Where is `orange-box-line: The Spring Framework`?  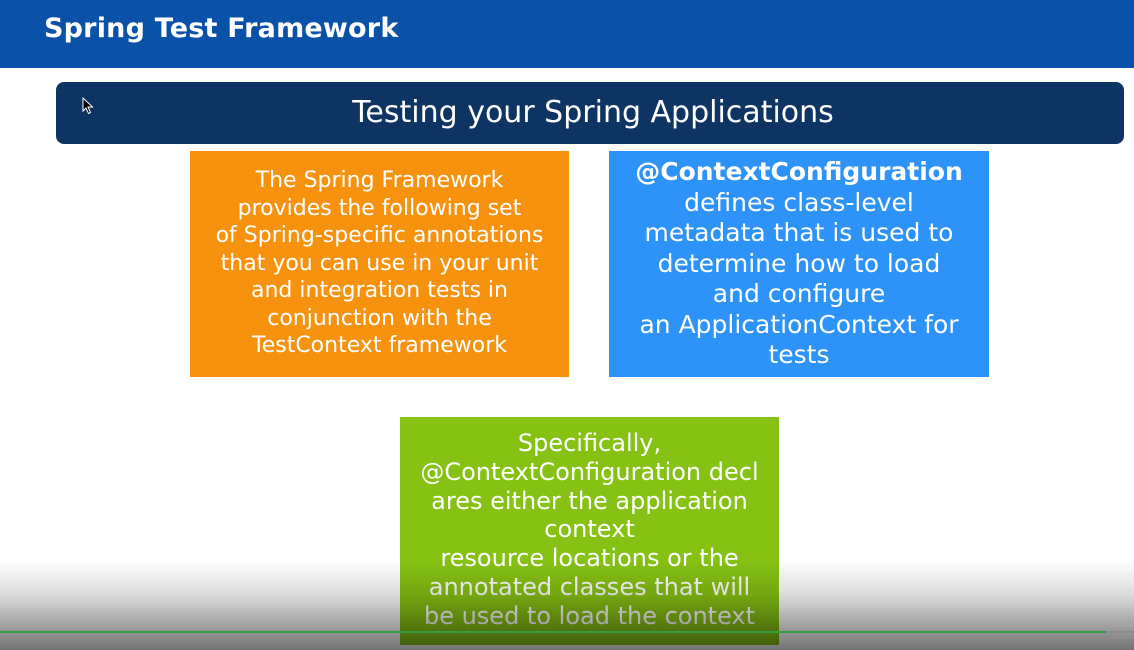 orange-box-line: The Spring Framework is located at coordinates (379, 180).